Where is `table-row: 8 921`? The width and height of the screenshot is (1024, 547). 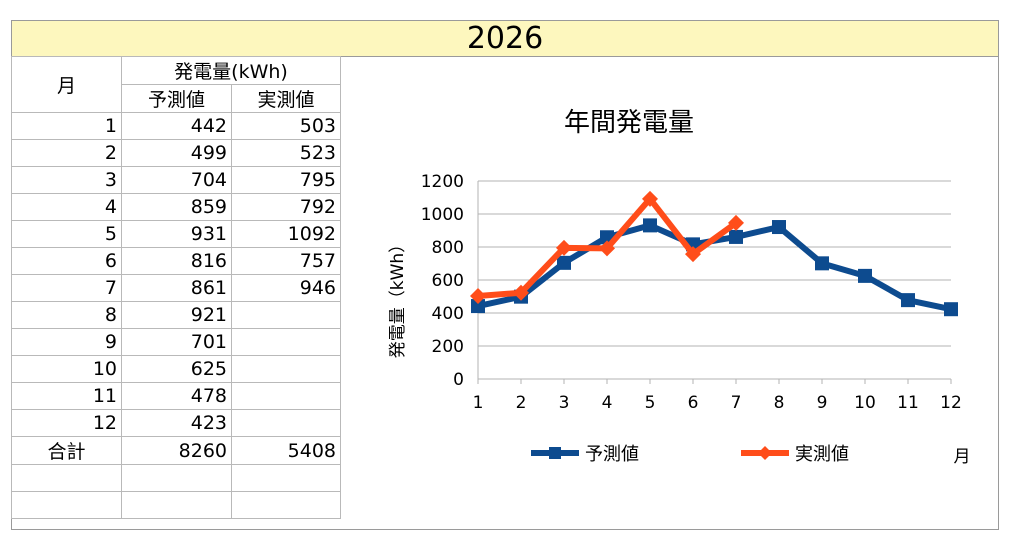 table-row: 8 921 is located at coordinates (176, 315).